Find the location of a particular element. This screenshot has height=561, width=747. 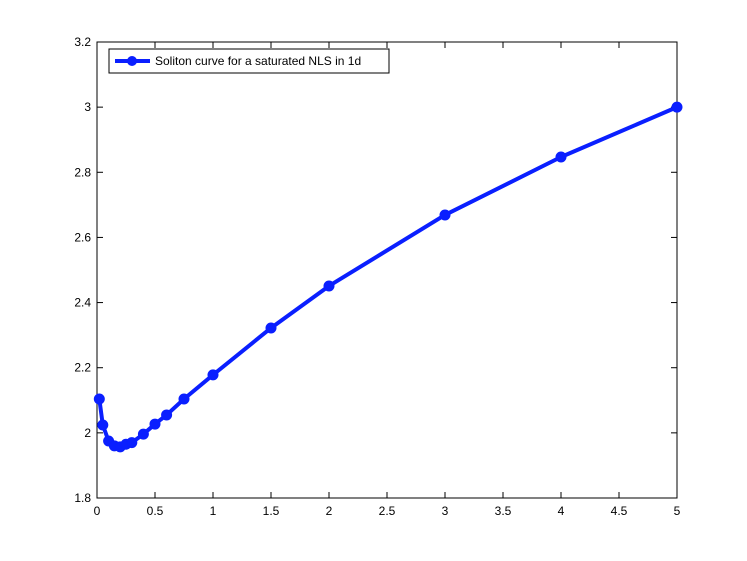

y-tick-label: 2.4 is located at coordinates (82, 303).